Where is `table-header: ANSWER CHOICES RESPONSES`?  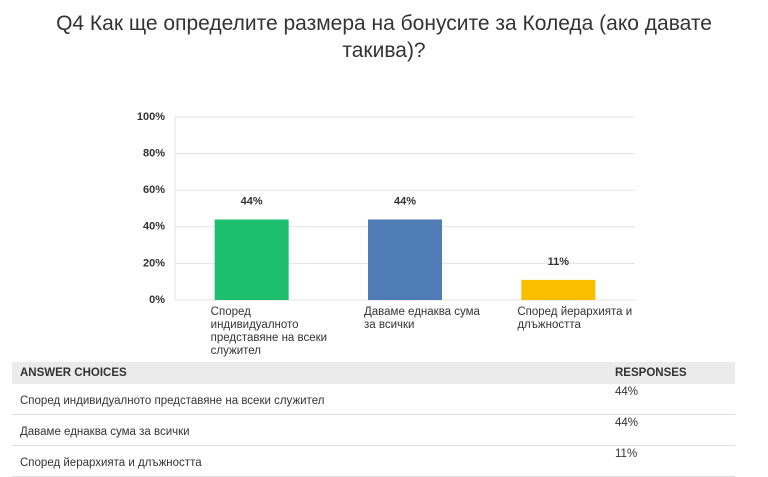 table-header: ANSWER CHOICES RESPONSES is located at coordinates (373, 373).